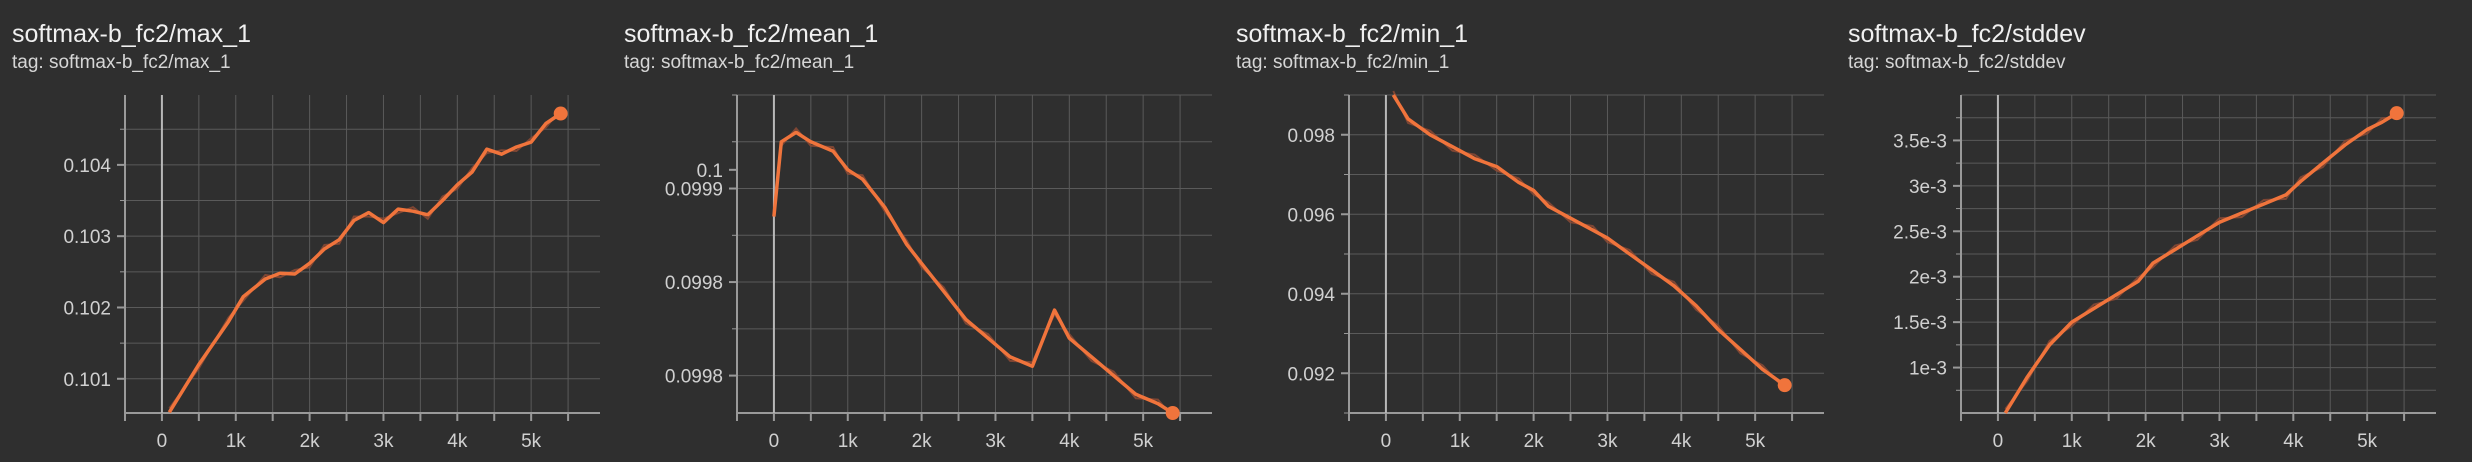  What do you see at coordinates (1920, 232) in the screenshot?
I see `y-tick-label: 2.5e-3` at bounding box center [1920, 232].